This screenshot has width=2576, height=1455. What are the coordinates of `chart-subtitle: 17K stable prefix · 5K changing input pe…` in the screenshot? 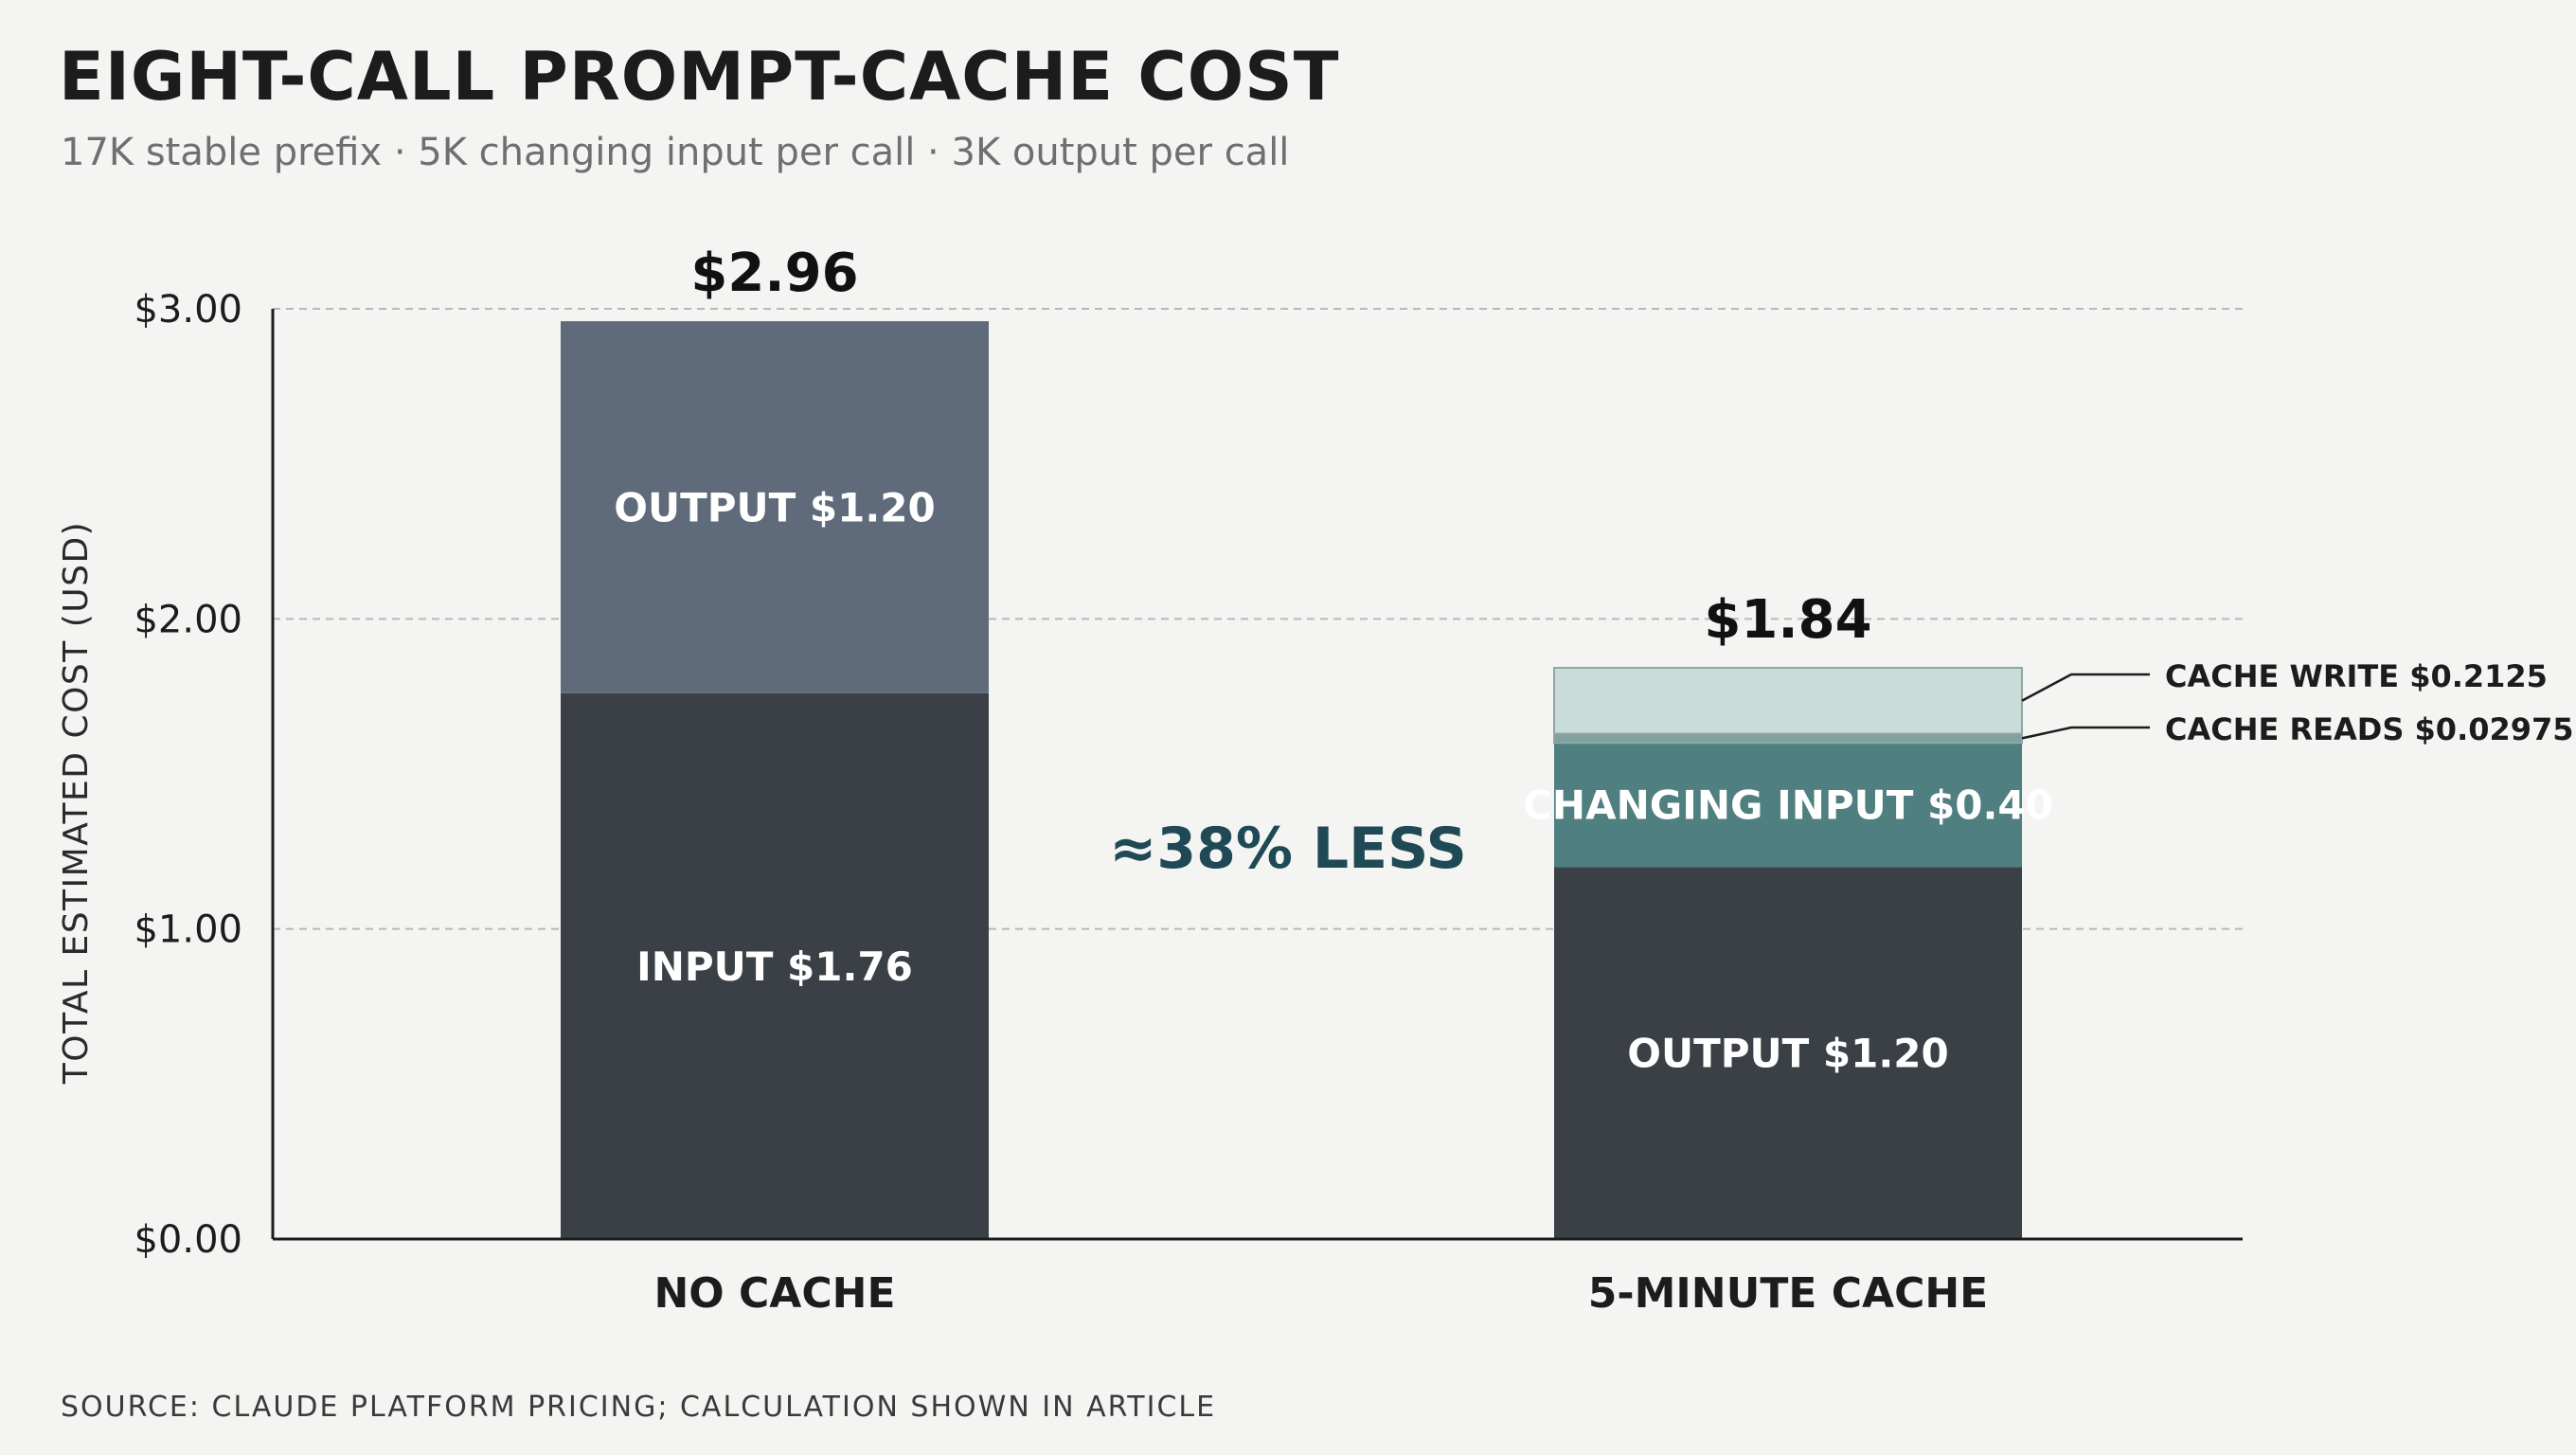 It's located at (675, 152).